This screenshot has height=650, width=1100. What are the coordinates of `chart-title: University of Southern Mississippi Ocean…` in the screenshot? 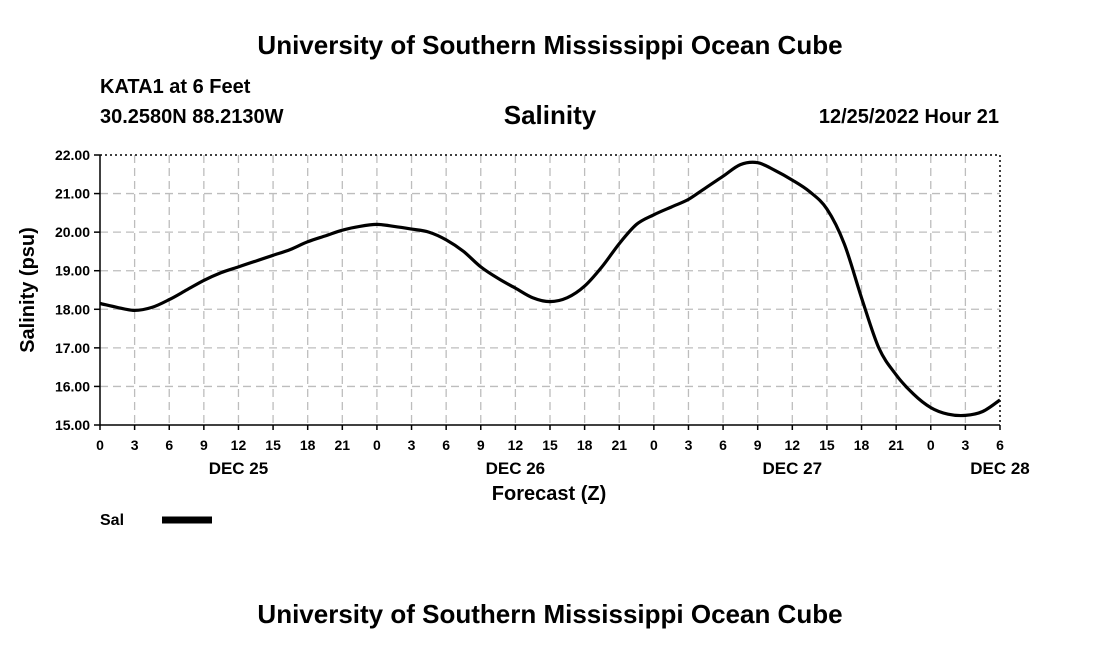 It's located at (550, 45).